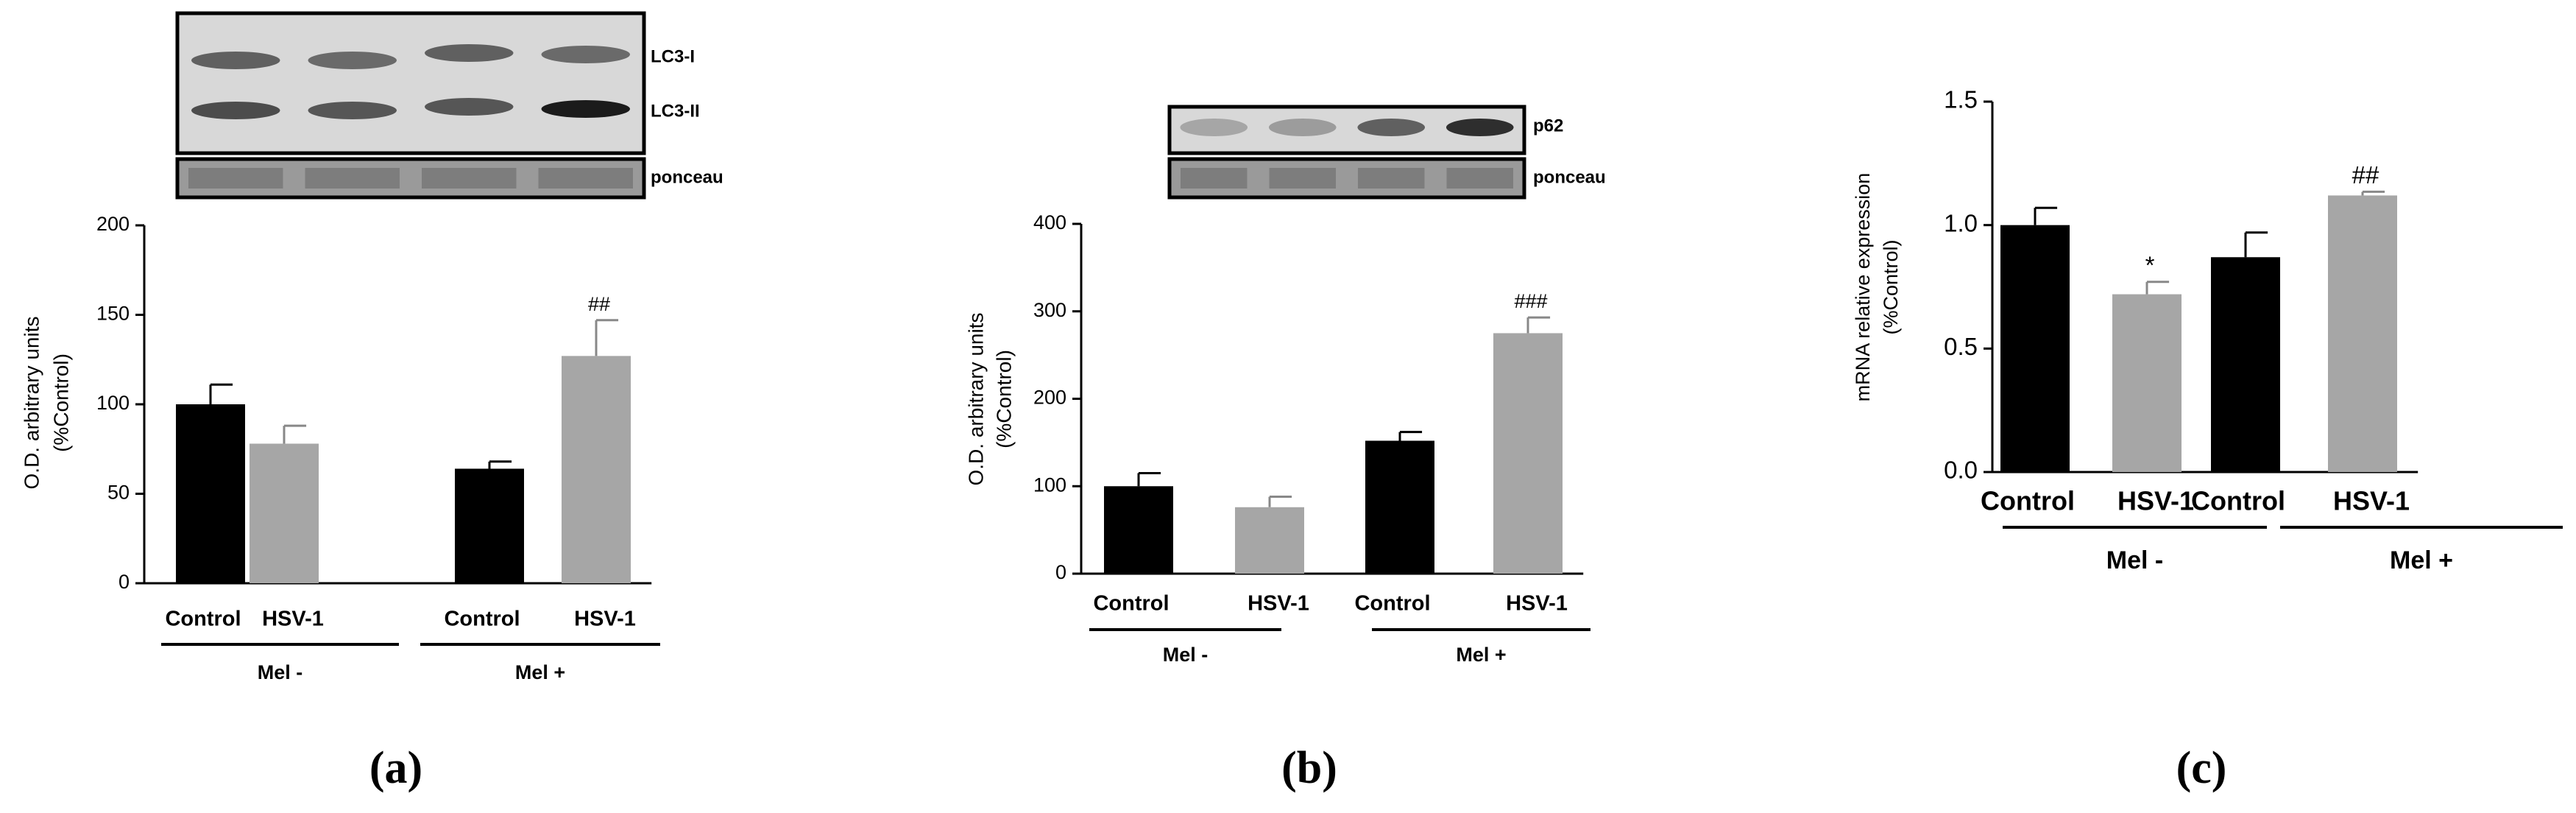  What do you see at coordinates (1548, 126) in the screenshot?
I see `blot-label: p62` at bounding box center [1548, 126].